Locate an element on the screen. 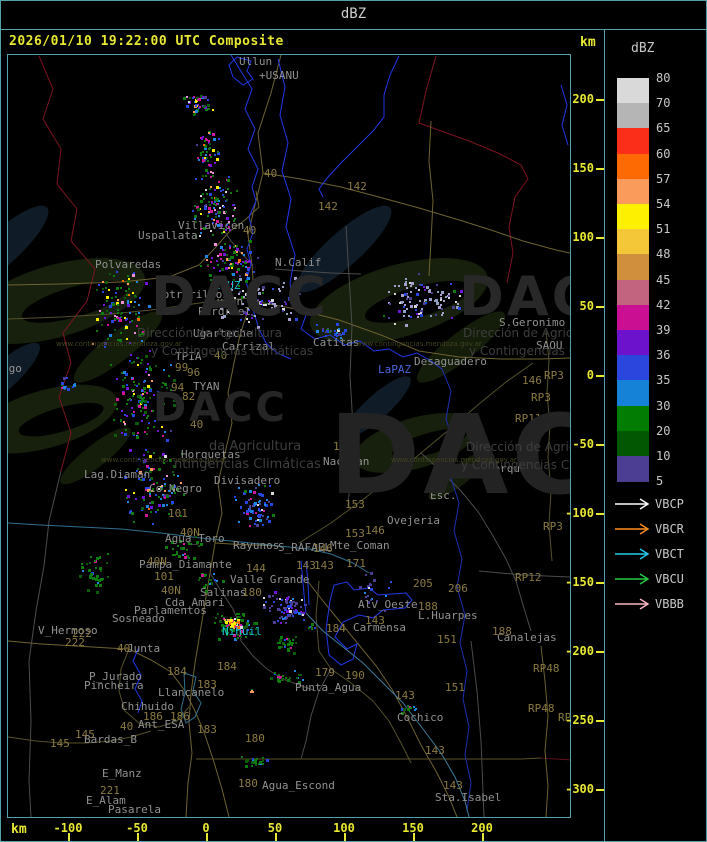 The height and width of the screenshot is (842, 707). map-label: Carmensa is located at coordinates (379, 627).